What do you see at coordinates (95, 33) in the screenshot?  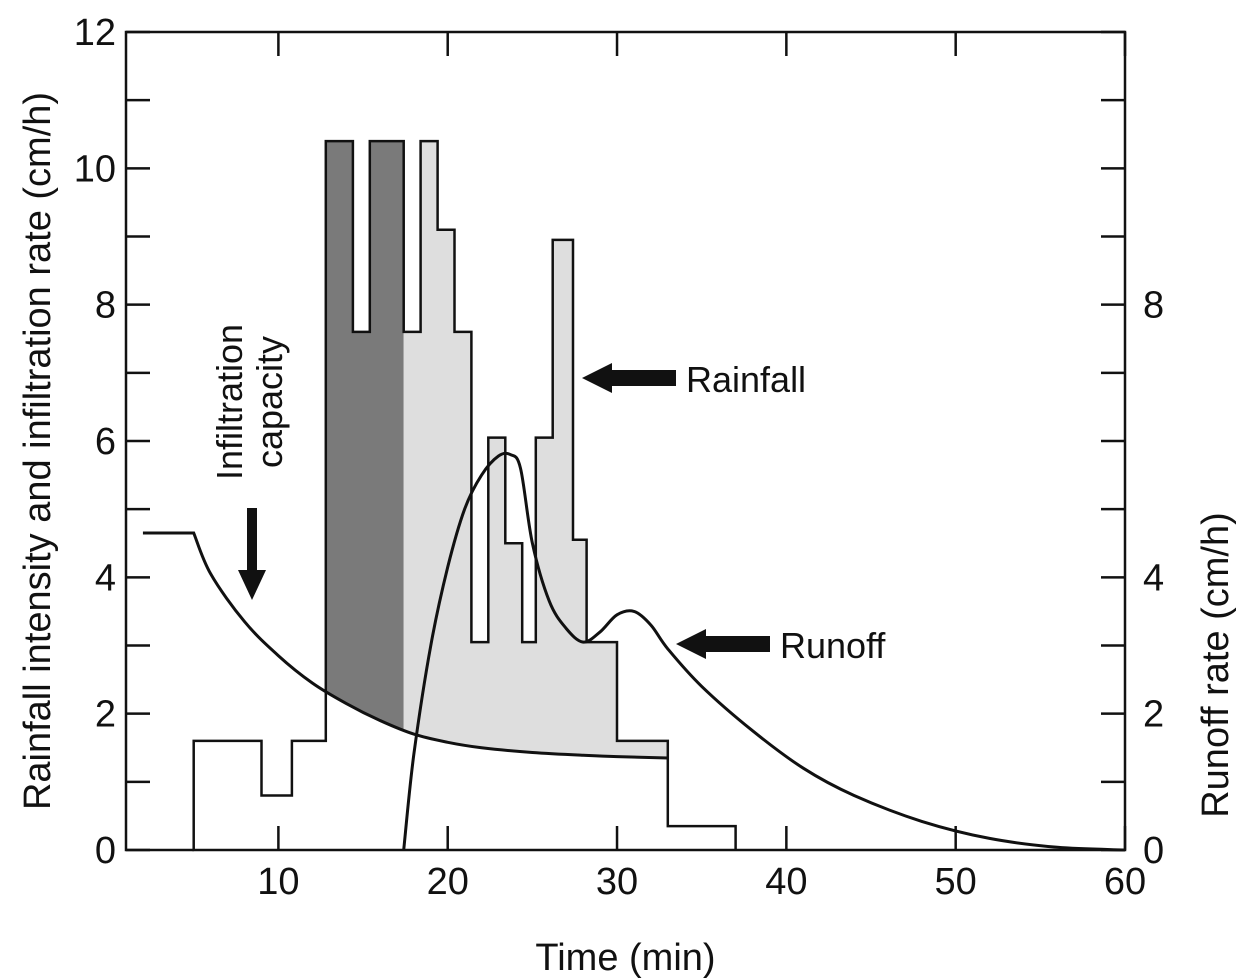 I see `y-tick-label: 12` at bounding box center [95, 33].